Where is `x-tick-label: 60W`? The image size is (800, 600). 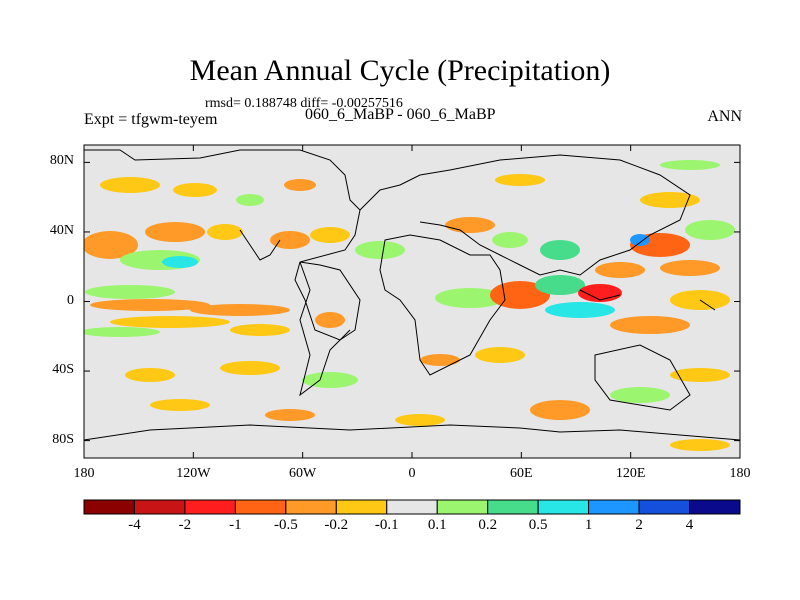
x-tick-label: 60W is located at coordinates (303, 473).